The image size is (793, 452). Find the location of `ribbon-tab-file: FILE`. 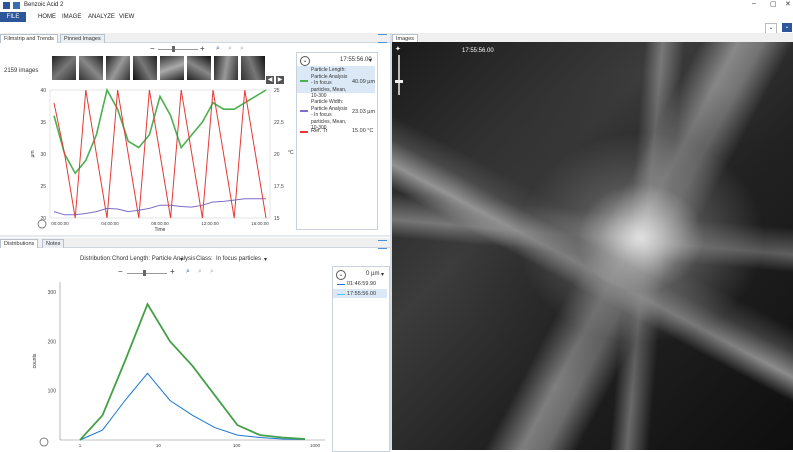

ribbon-tab-file: FILE is located at coordinates (13, 17).